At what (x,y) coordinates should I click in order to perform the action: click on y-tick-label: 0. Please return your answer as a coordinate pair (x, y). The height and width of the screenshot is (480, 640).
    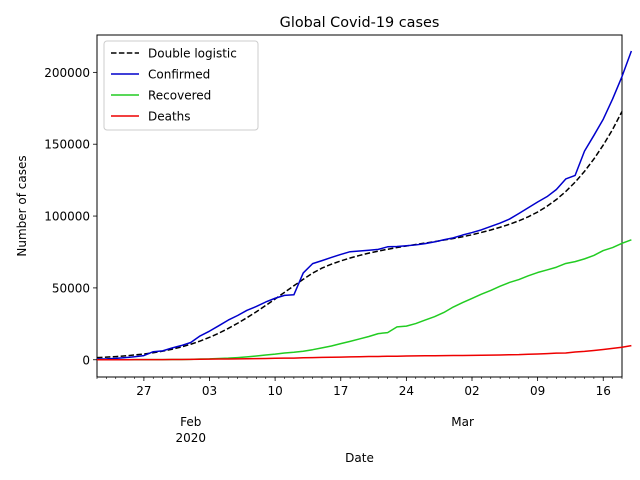
    Looking at the image, I should click on (86, 360).